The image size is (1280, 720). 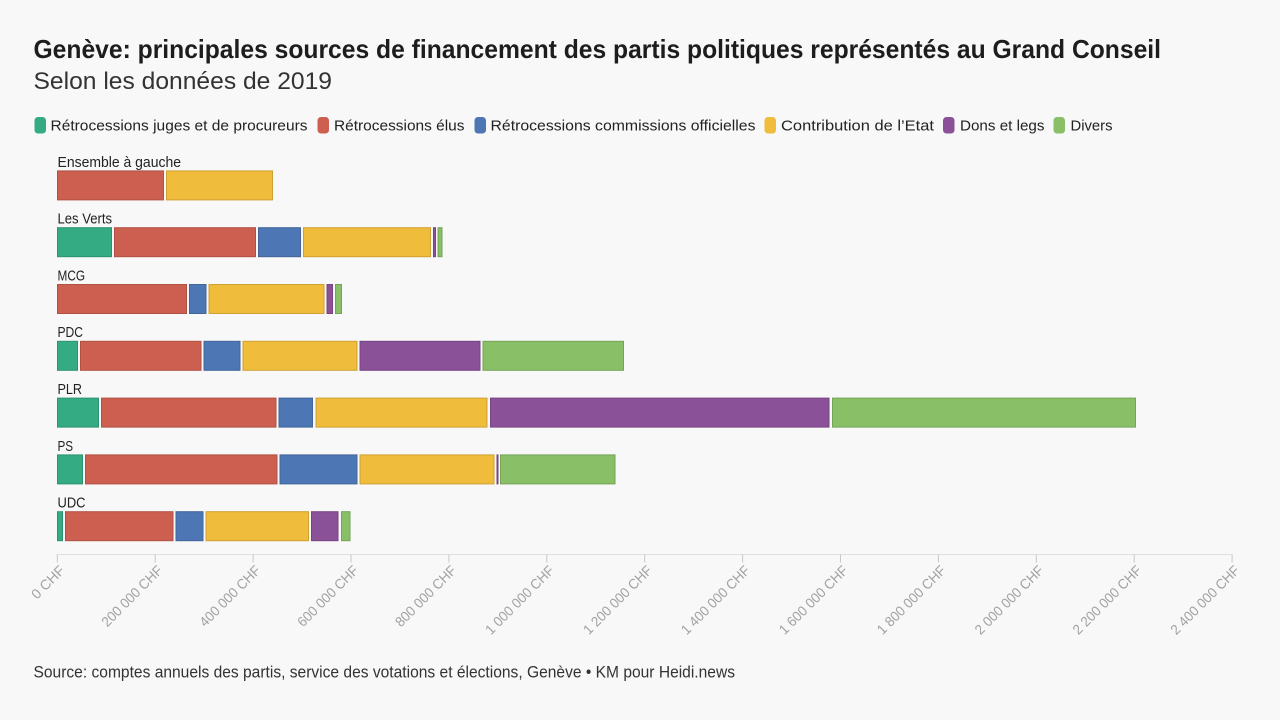 What do you see at coordinates (858, 126) in the screenshot?
I see `svg-text: Contribution de l’Etat` at bounding box center [858, 126].